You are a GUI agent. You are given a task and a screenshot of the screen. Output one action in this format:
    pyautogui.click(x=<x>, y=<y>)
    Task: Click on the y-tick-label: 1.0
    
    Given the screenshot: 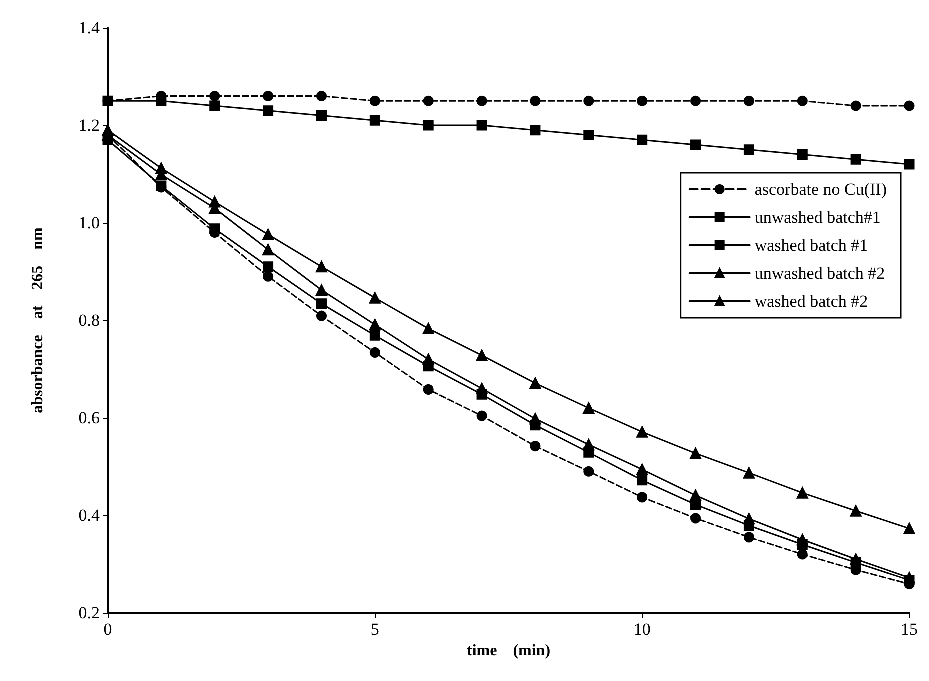 What is the action you would take?
    pyautogui.click(x=89, y=223)
    